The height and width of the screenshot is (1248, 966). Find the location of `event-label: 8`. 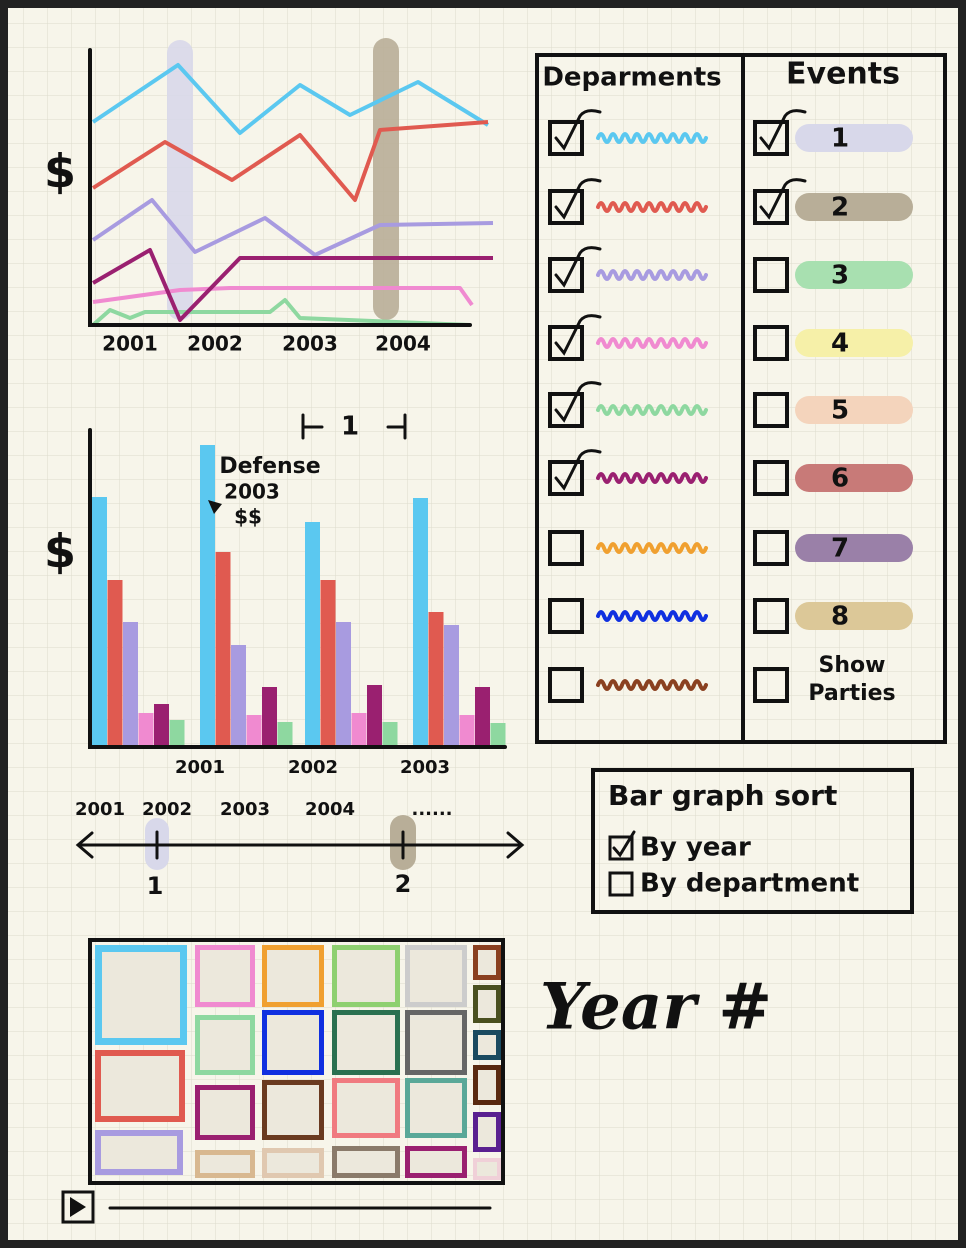

event-label: 8 is located at coordinates (840, 617).